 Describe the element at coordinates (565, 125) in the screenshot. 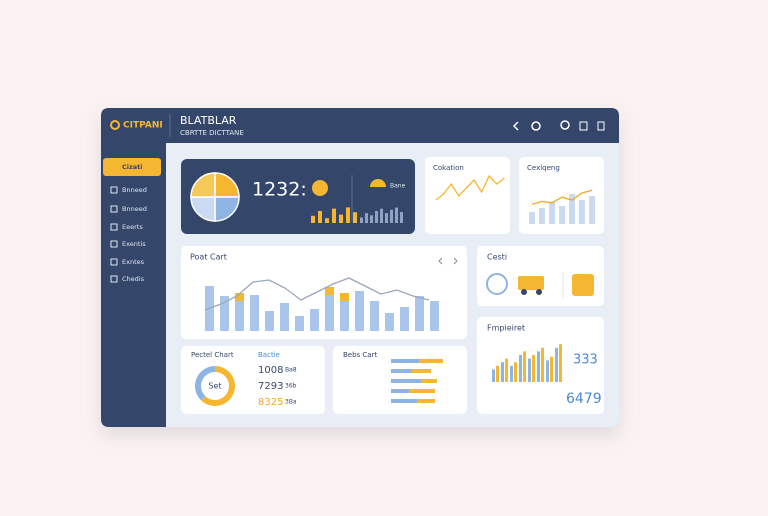

I see `search-icon` at that location.